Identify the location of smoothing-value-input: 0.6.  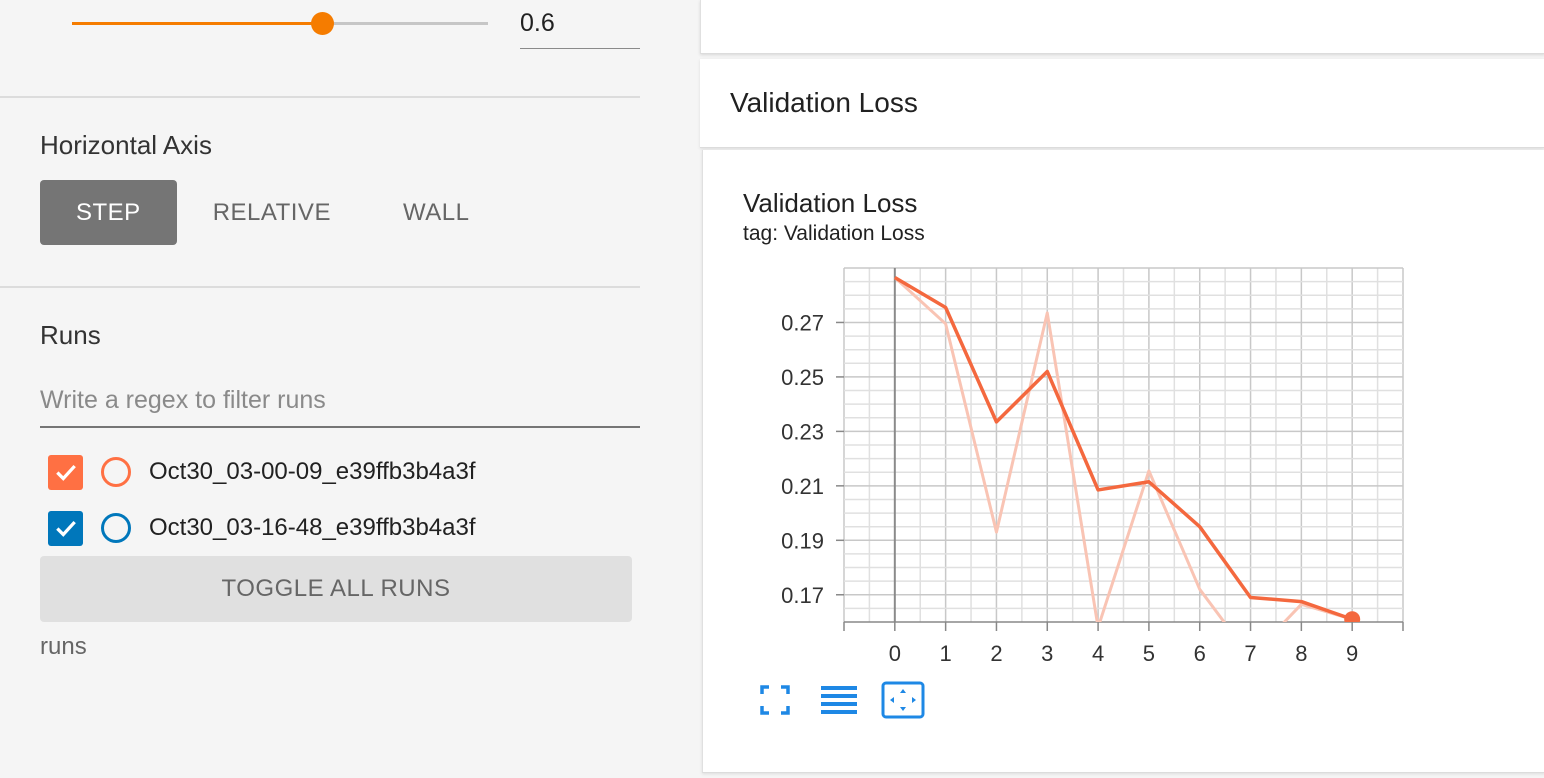
(580, 26).